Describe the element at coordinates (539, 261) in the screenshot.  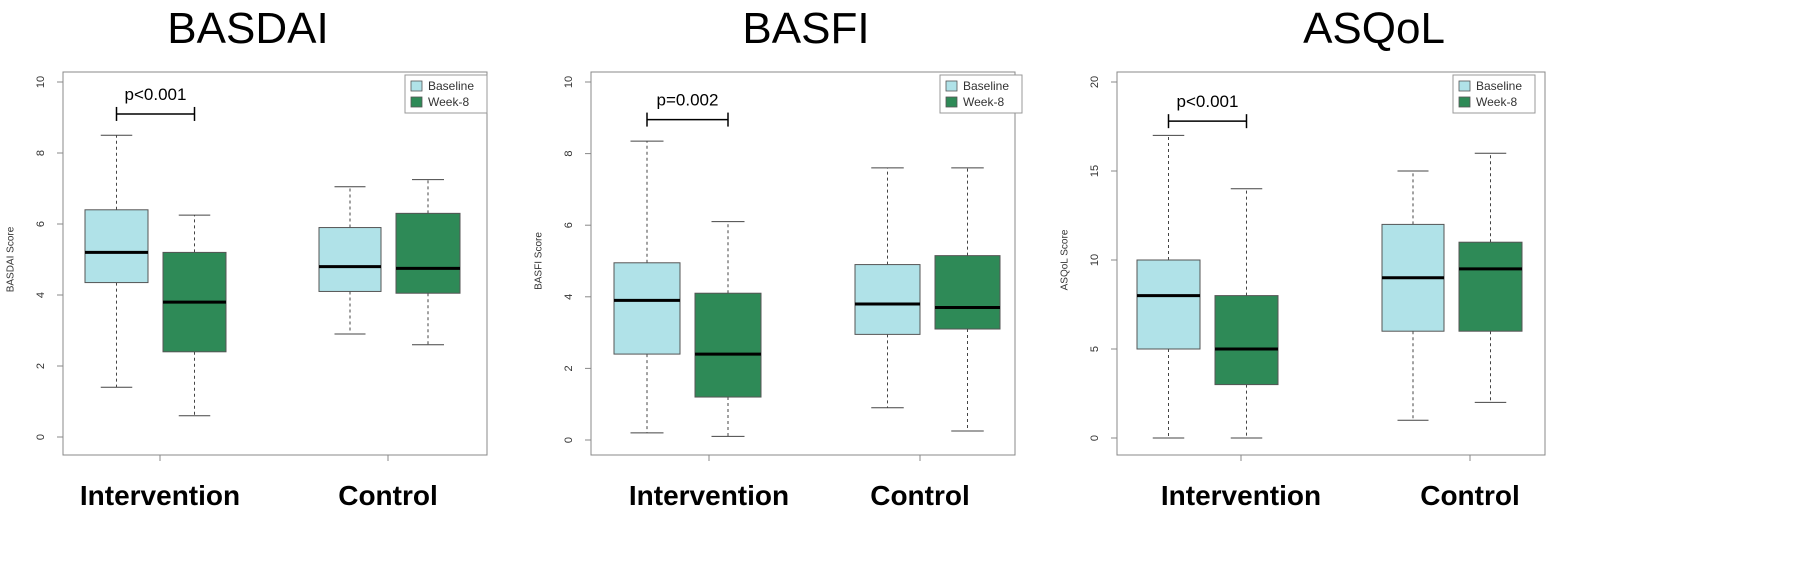
I see `y-axis-label: BASFI Score` at that location.